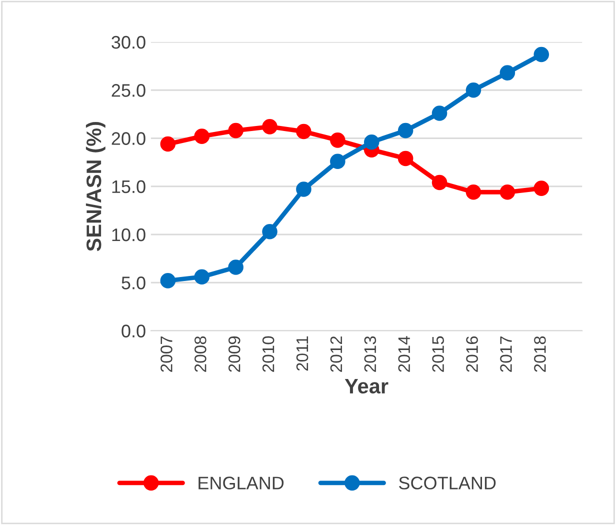 This screenshot has width=616, height=525. What do you see at coordinates (336, 354) in the screenshot?
I see `x-tick-label: 2012` at bounding box center [336, 354].